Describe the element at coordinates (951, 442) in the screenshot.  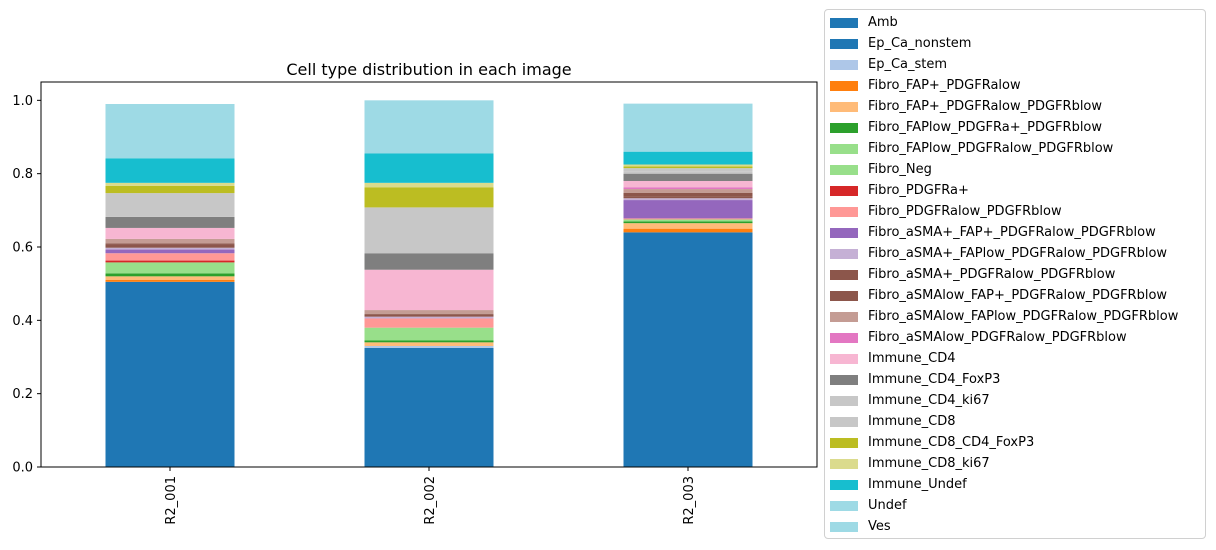
I see `legend-label: Immune_CD8_CD4_FoxP3` at that location.